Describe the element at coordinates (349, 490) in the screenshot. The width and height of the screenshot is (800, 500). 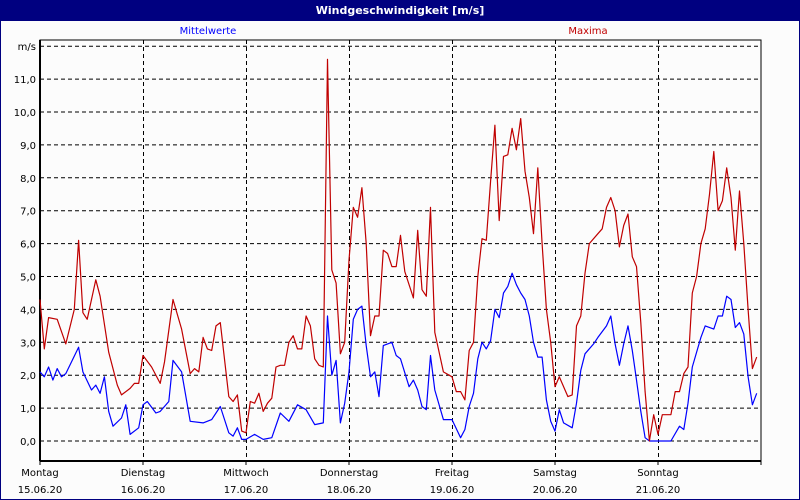
I see `x-date-label: 18.06.20` at that location.